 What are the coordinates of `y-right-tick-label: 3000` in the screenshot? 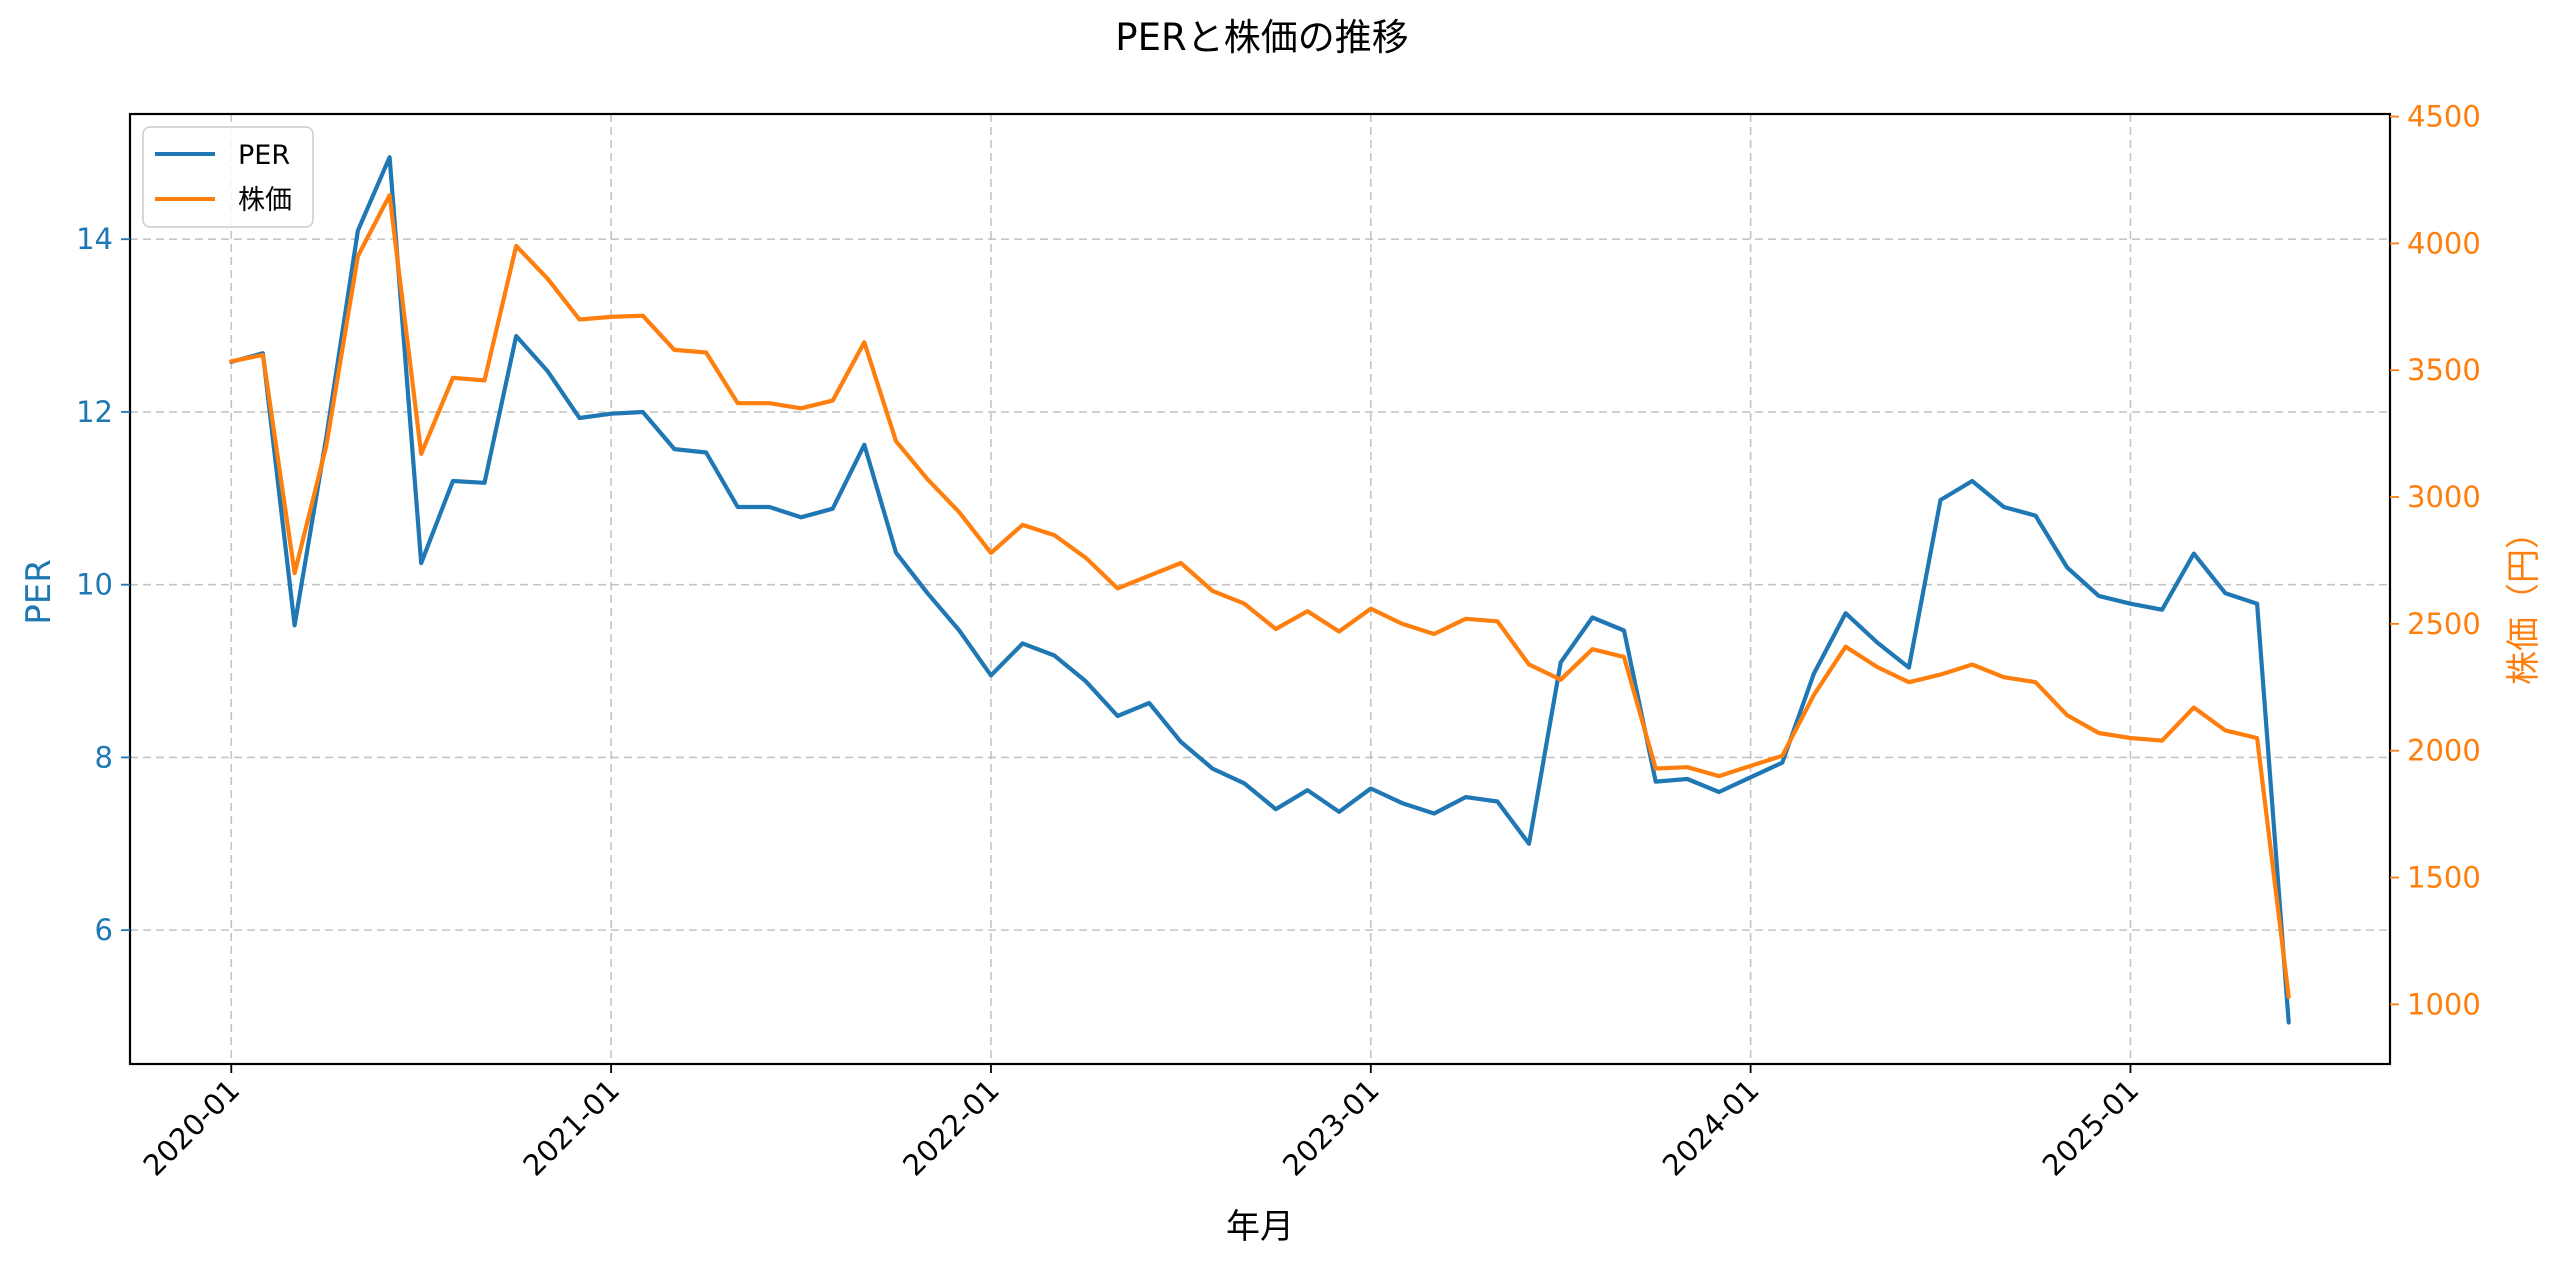 It's located at (2444, 497).